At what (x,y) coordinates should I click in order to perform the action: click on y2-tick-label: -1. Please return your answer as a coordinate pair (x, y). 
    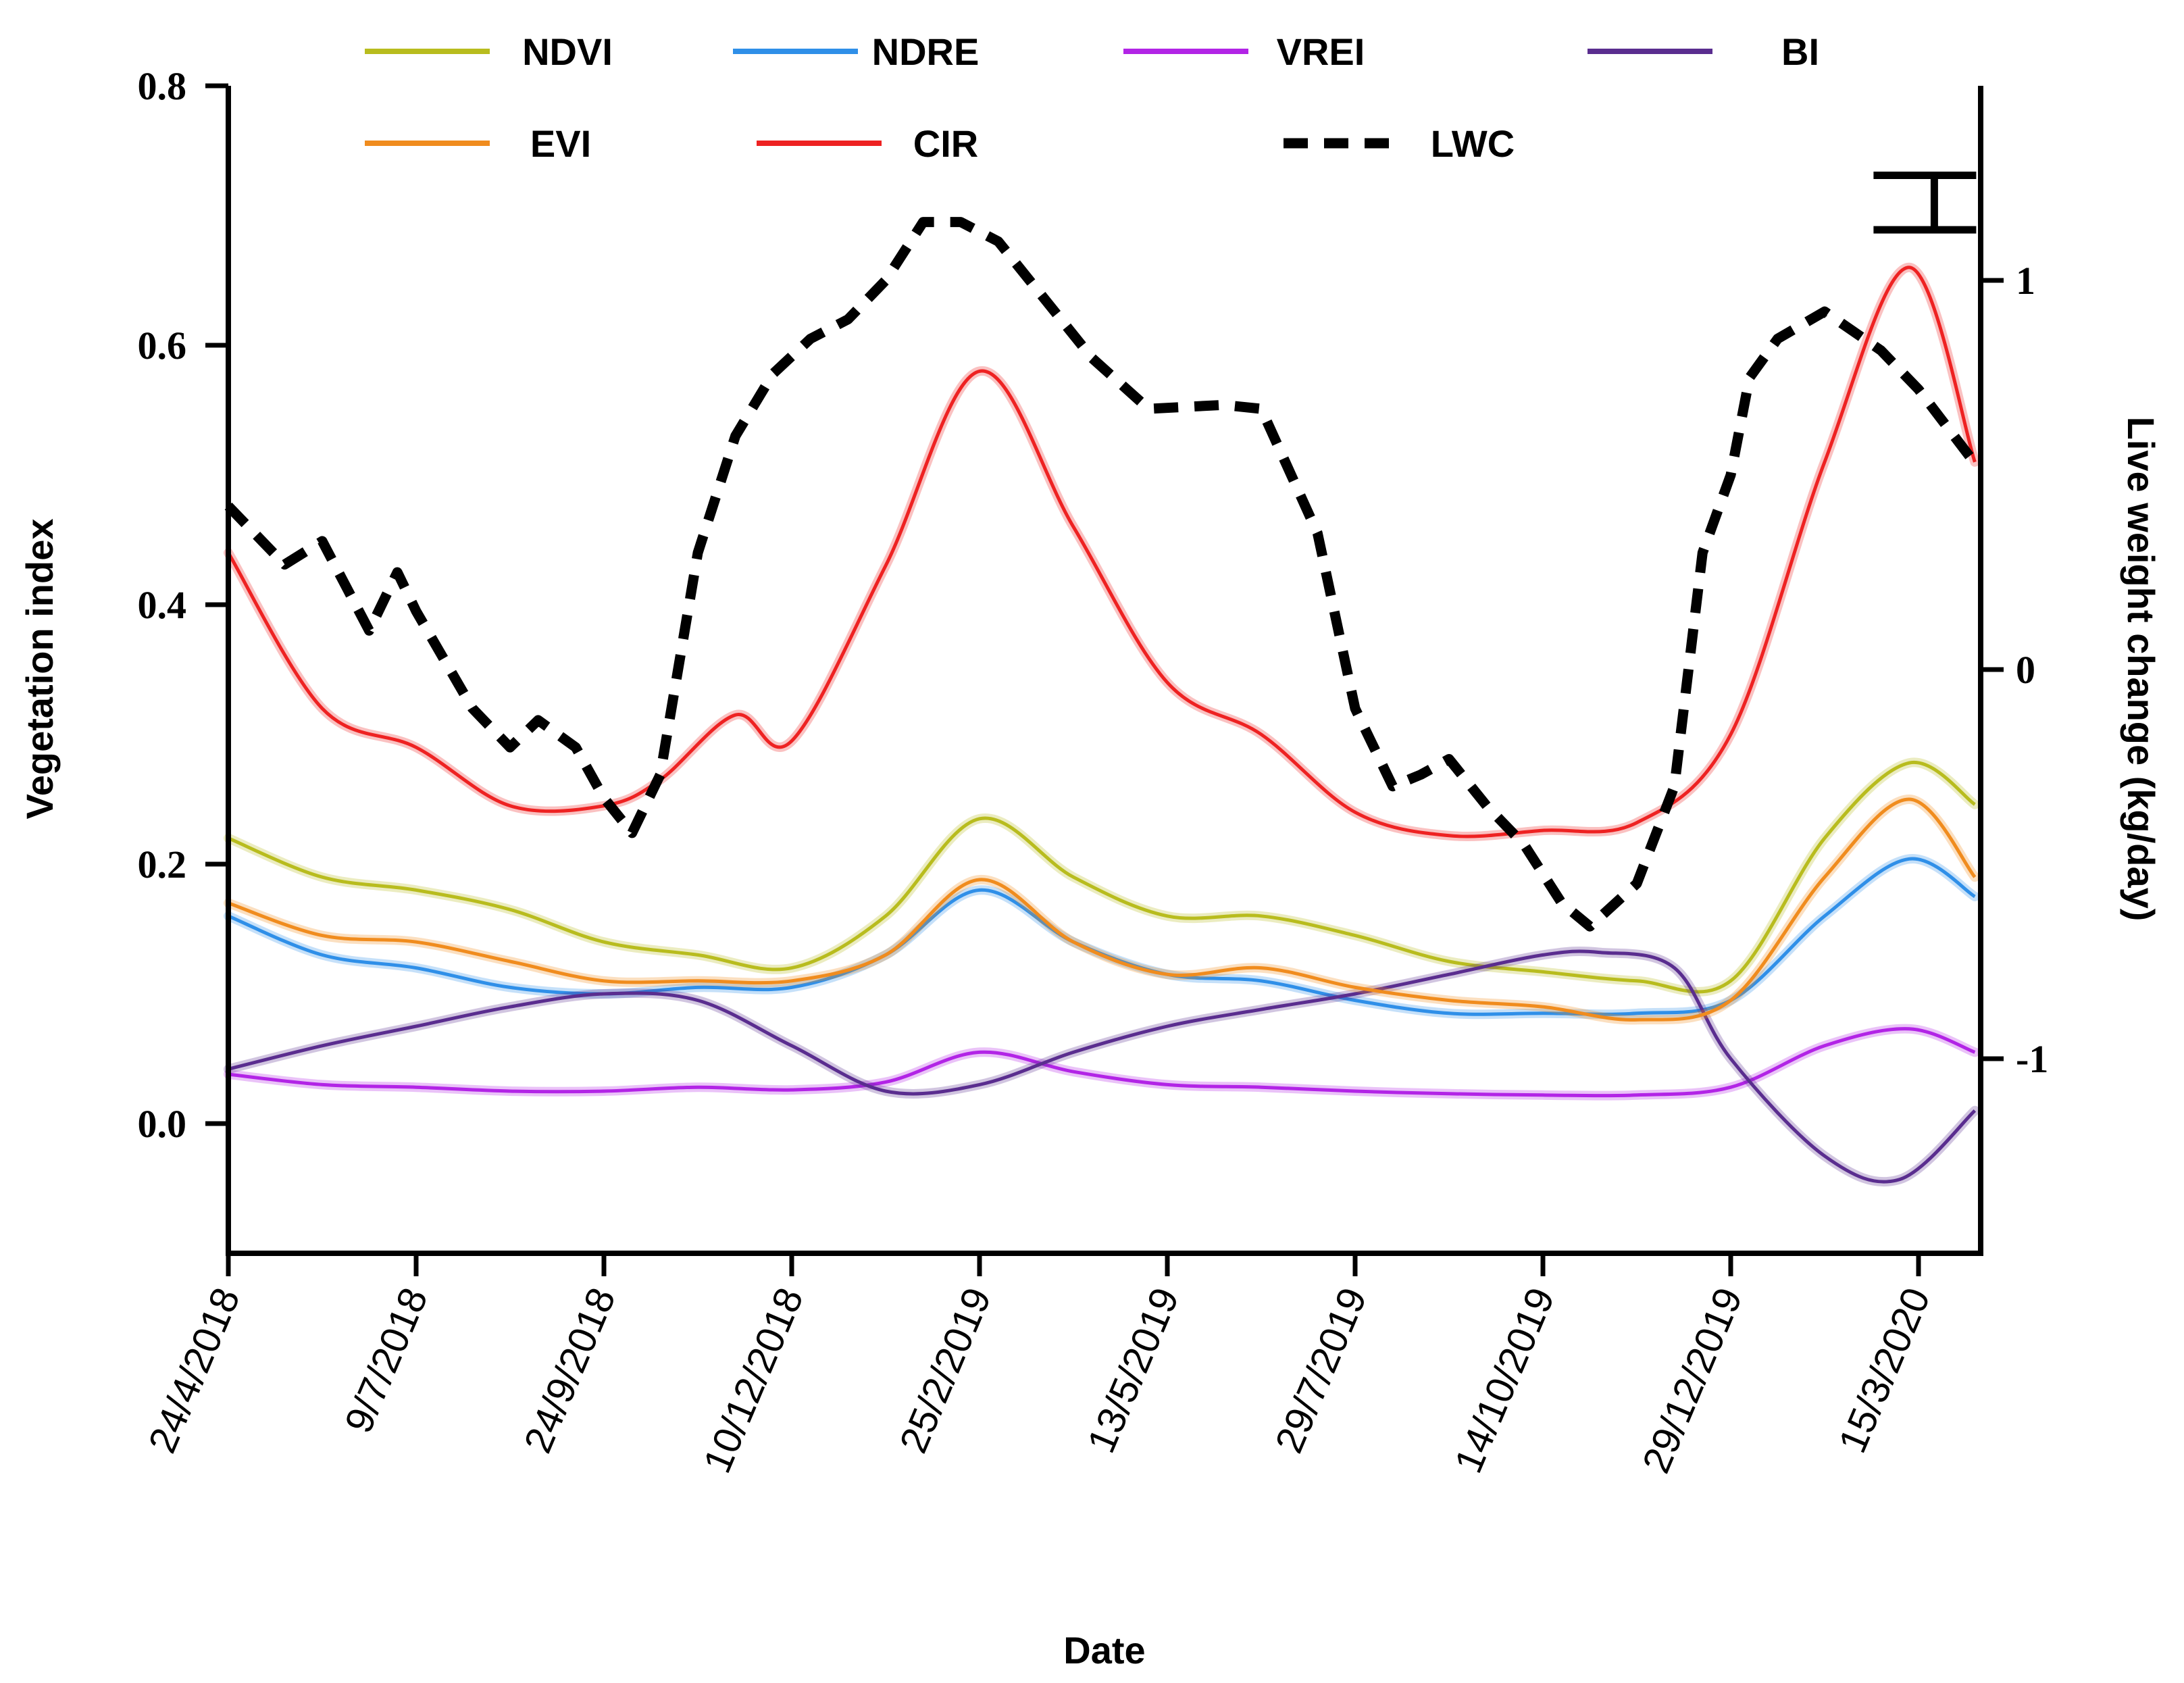
    Looking at the image, I should click on (2032, 1059).